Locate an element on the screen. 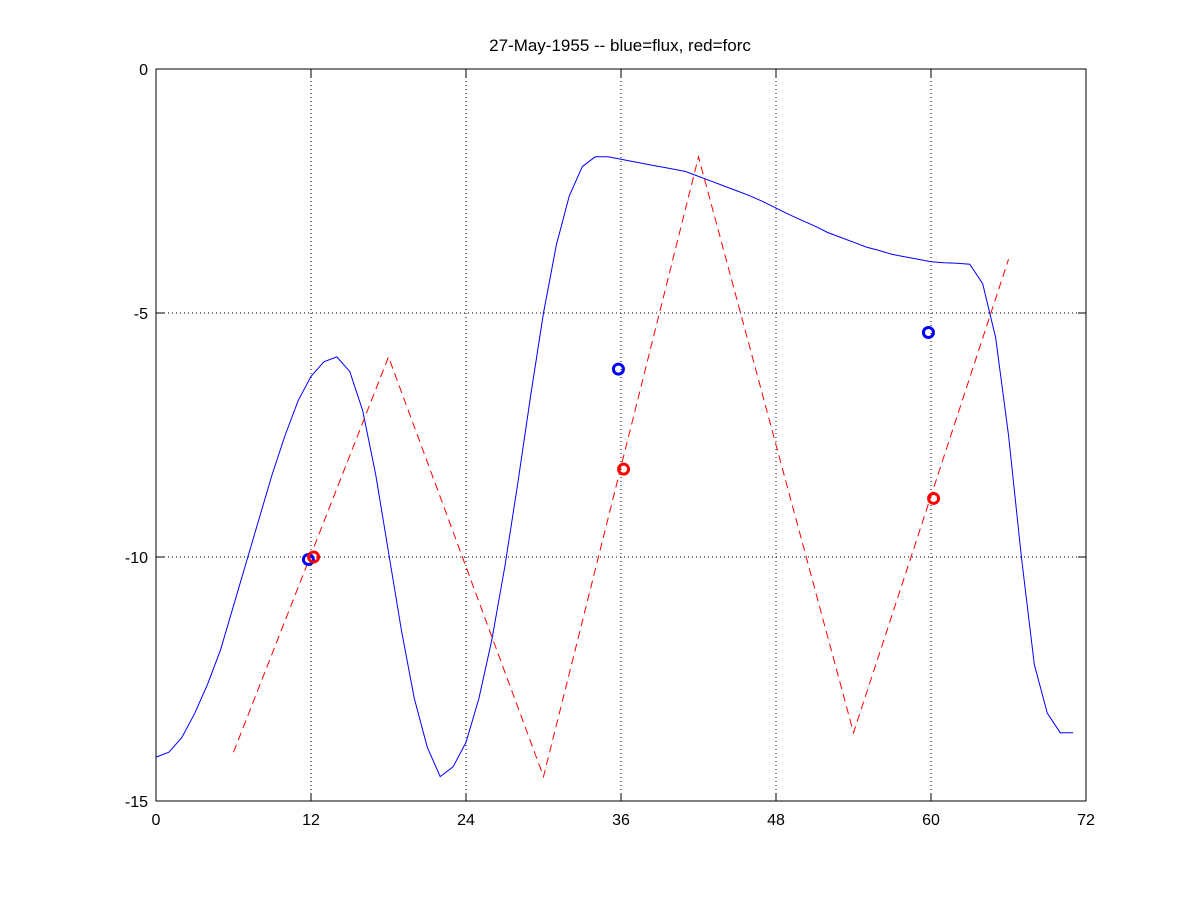 The image size is (1200, 900). x-tick-label: 0 is located at coordinates (156, 820).